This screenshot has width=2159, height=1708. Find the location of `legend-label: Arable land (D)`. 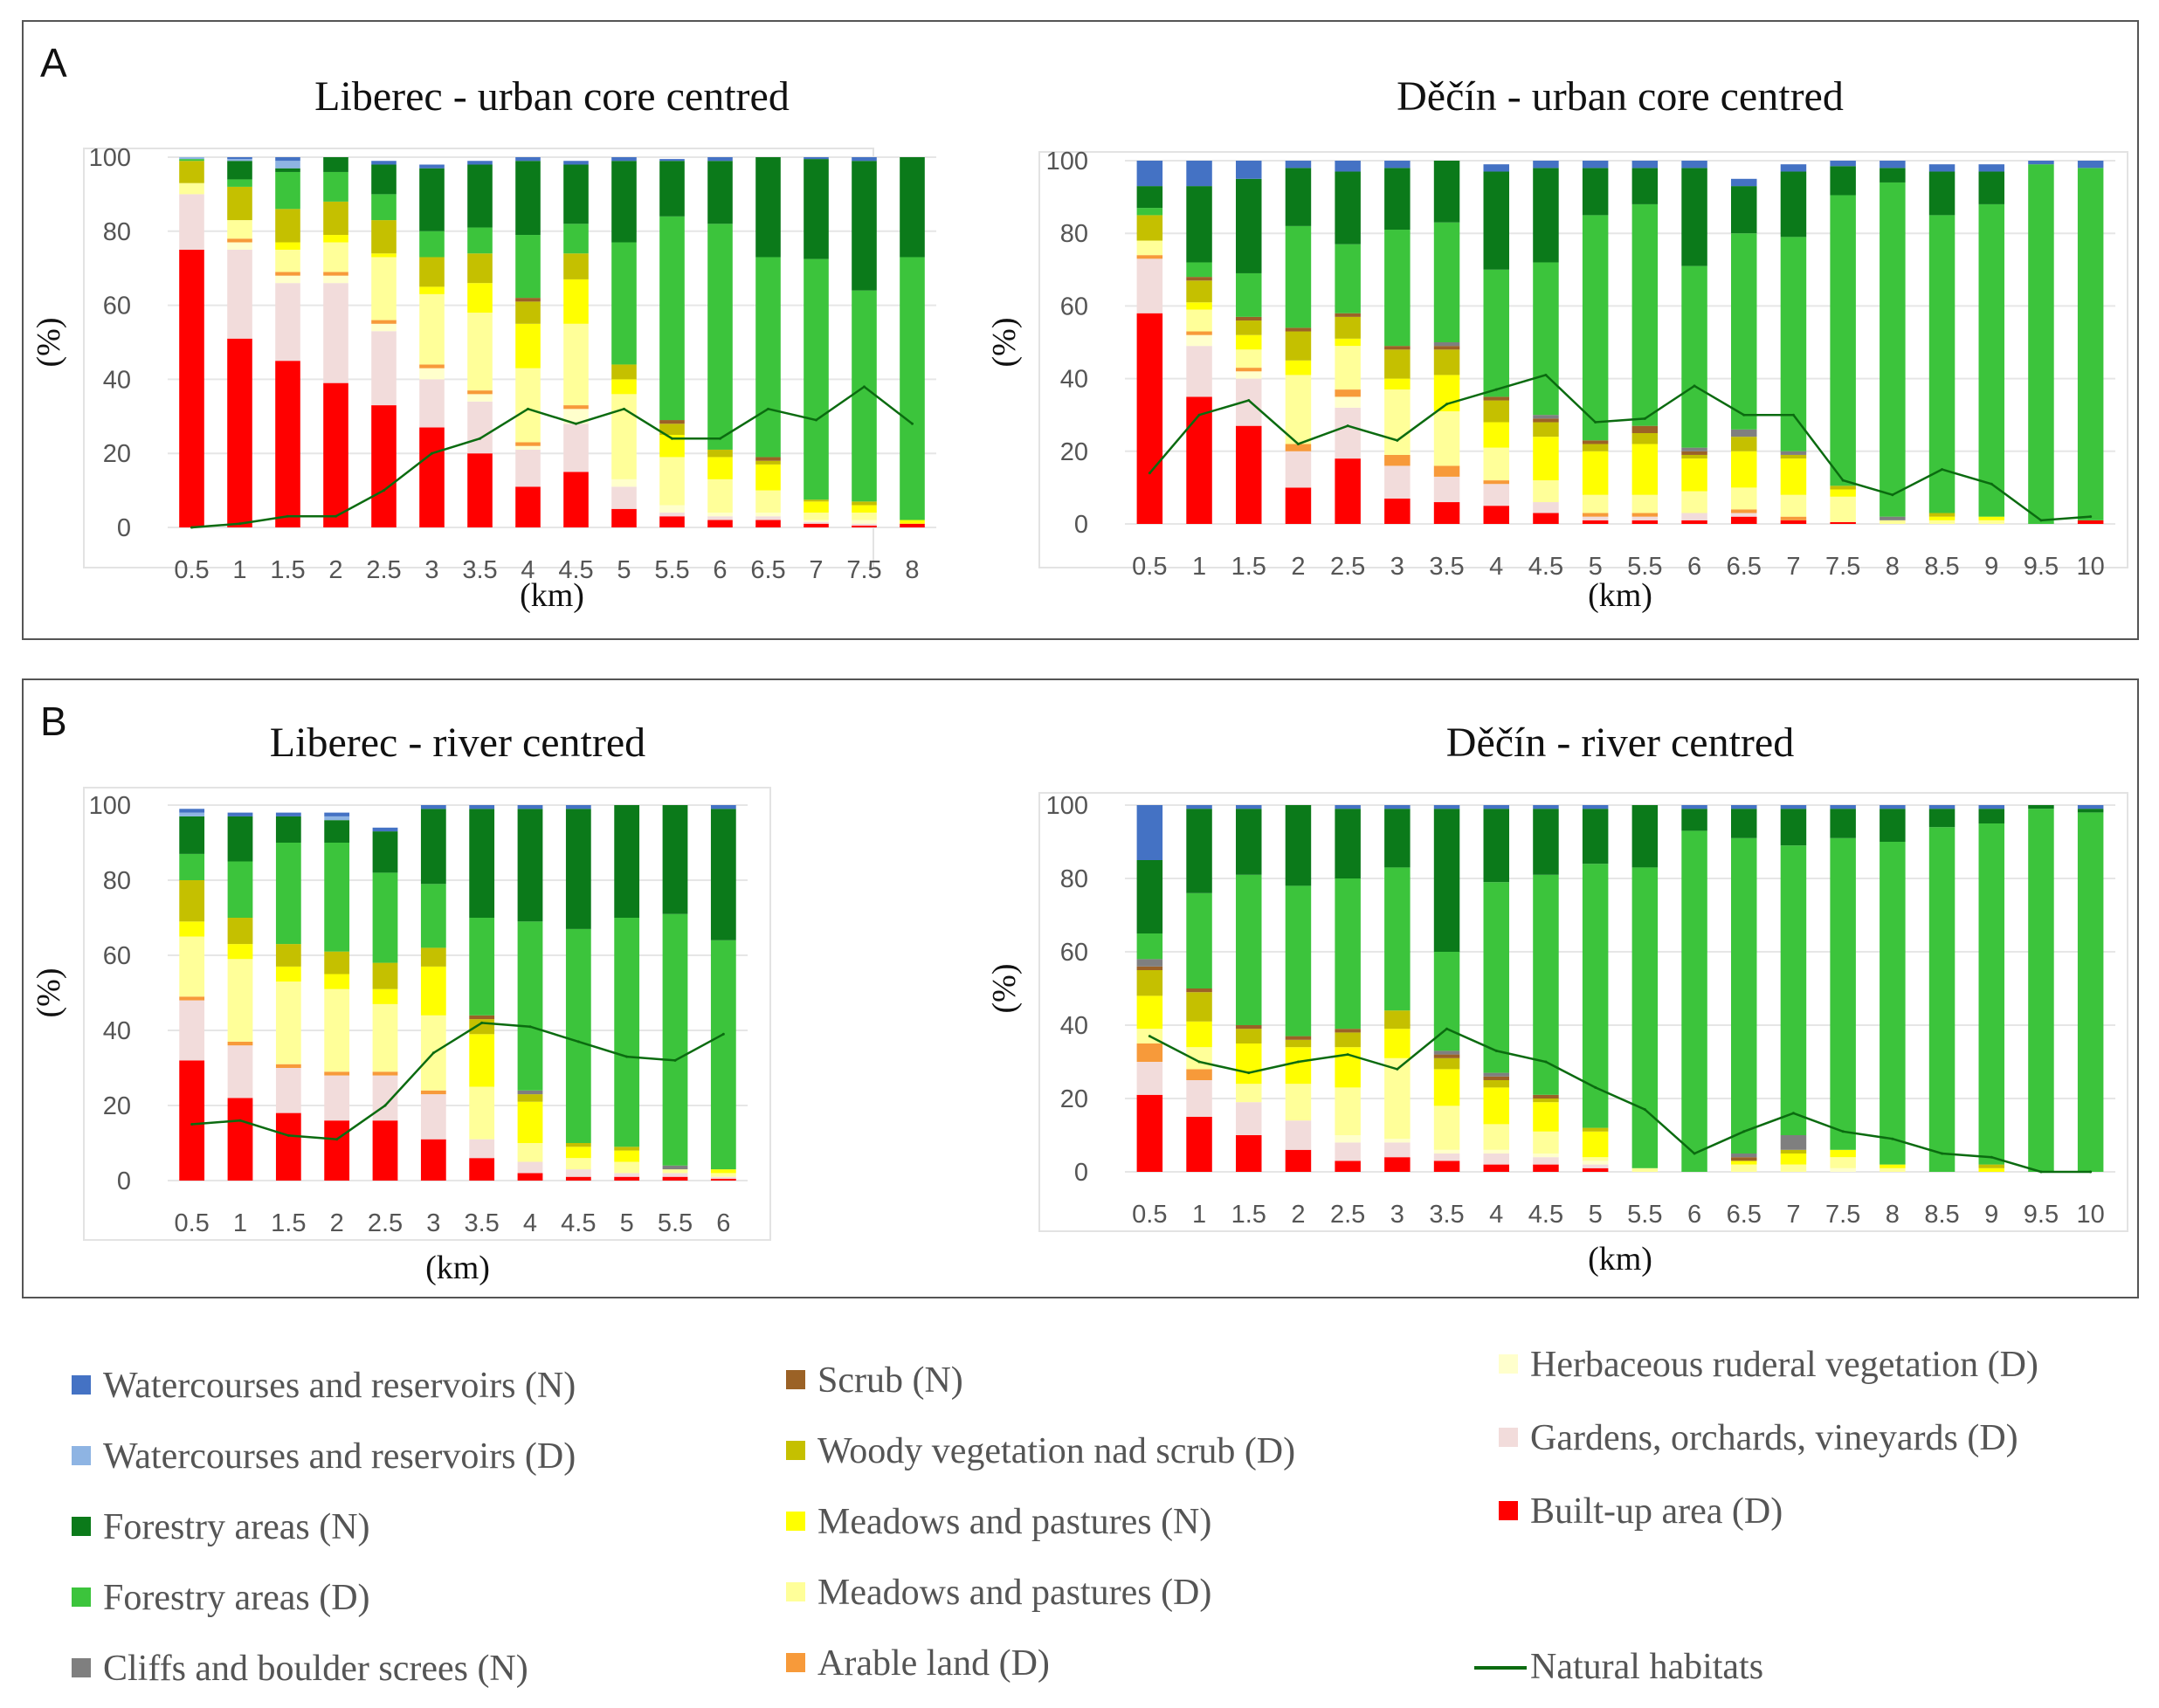

legend-label: Arable land (D) is located at coordinates (933, 1663).